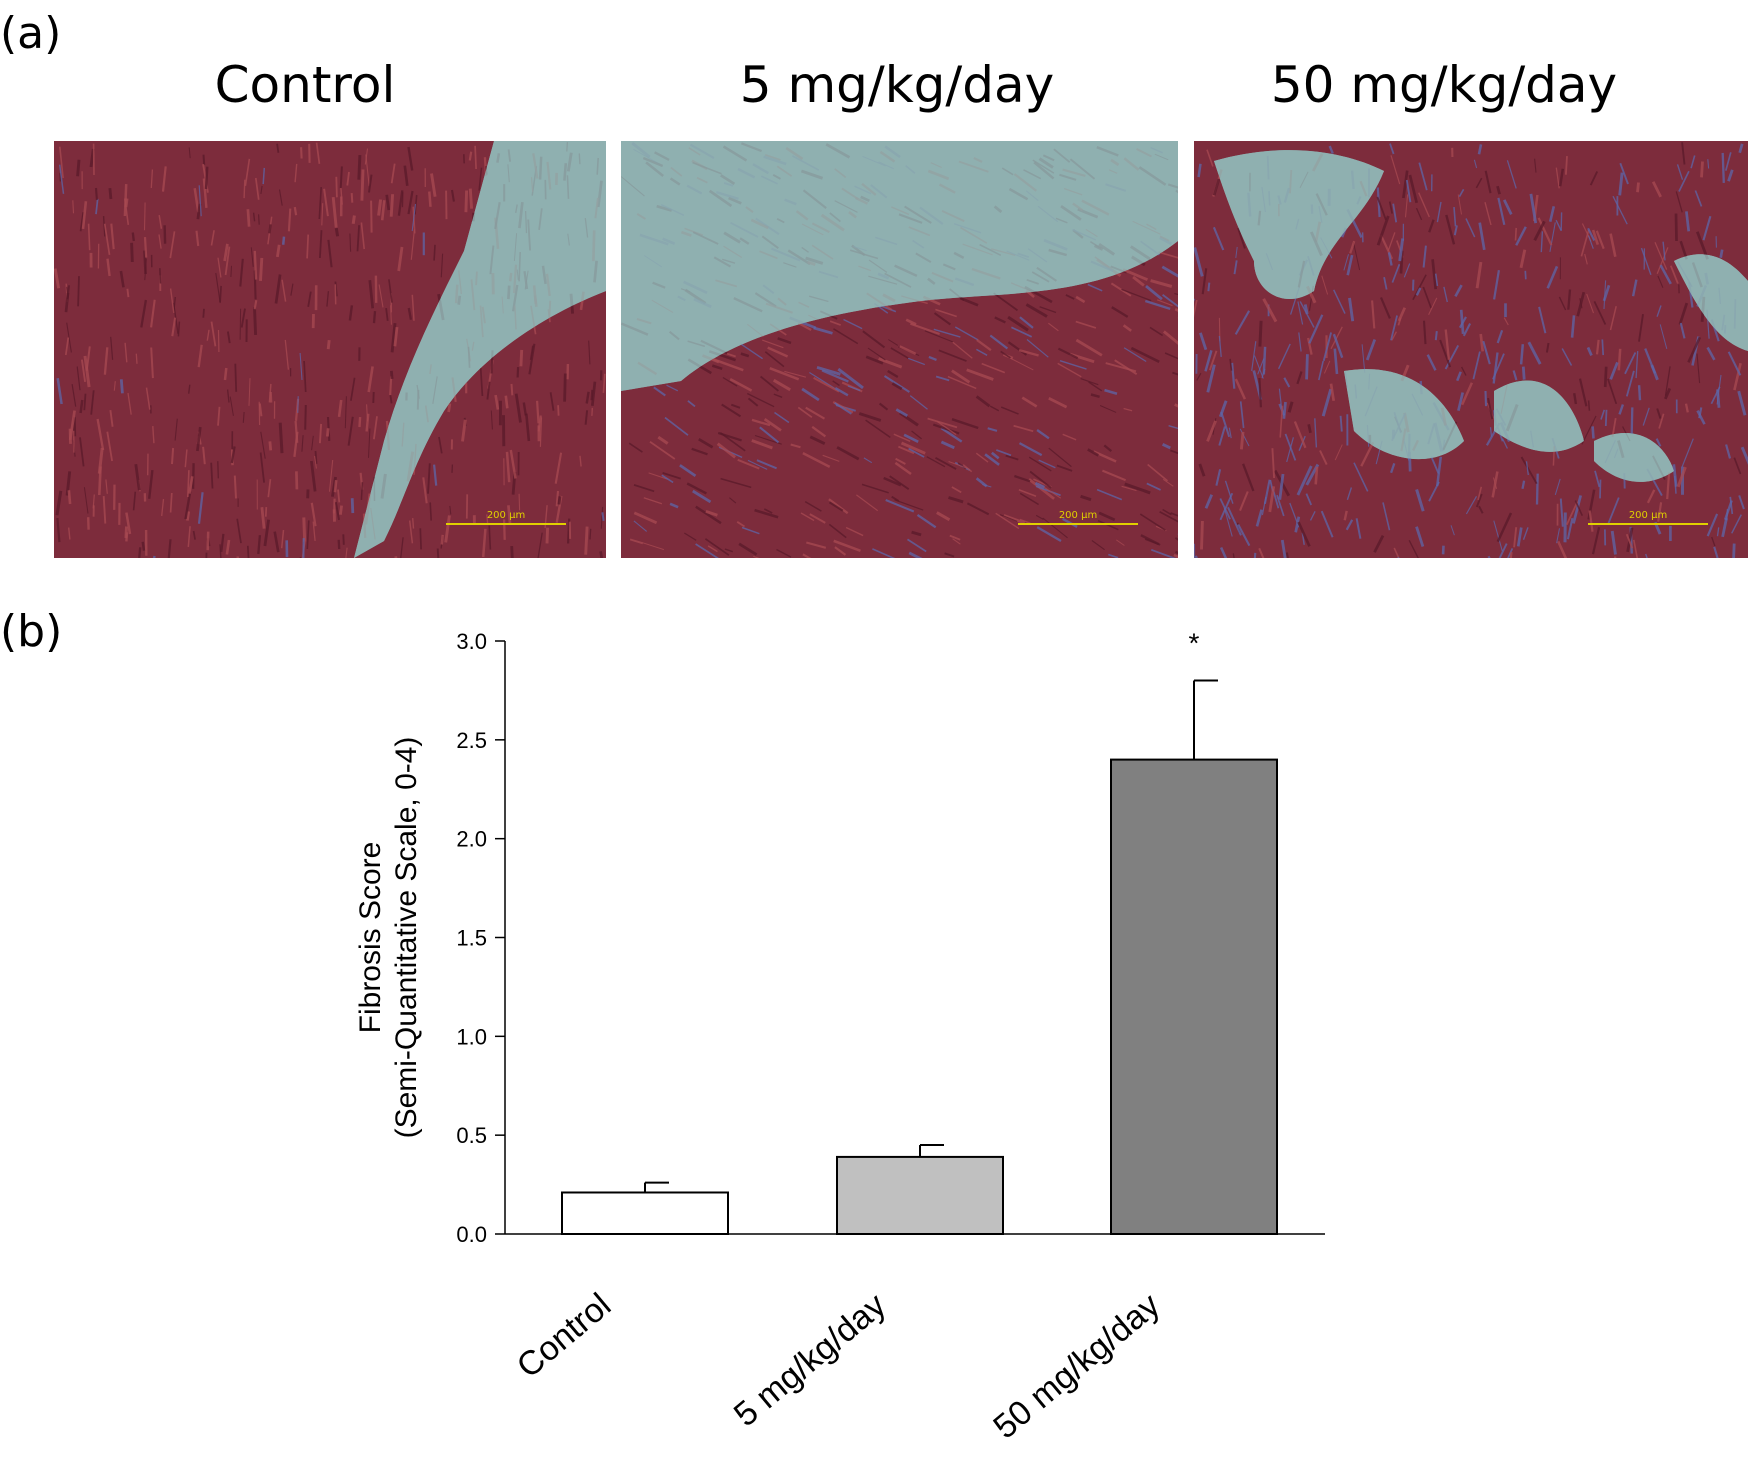 This screenshot has height=1468, width=1752. Describe the element at coordinates (471, 1234) in the screenshot. I see `y-tick-label: 0.0` at that location.